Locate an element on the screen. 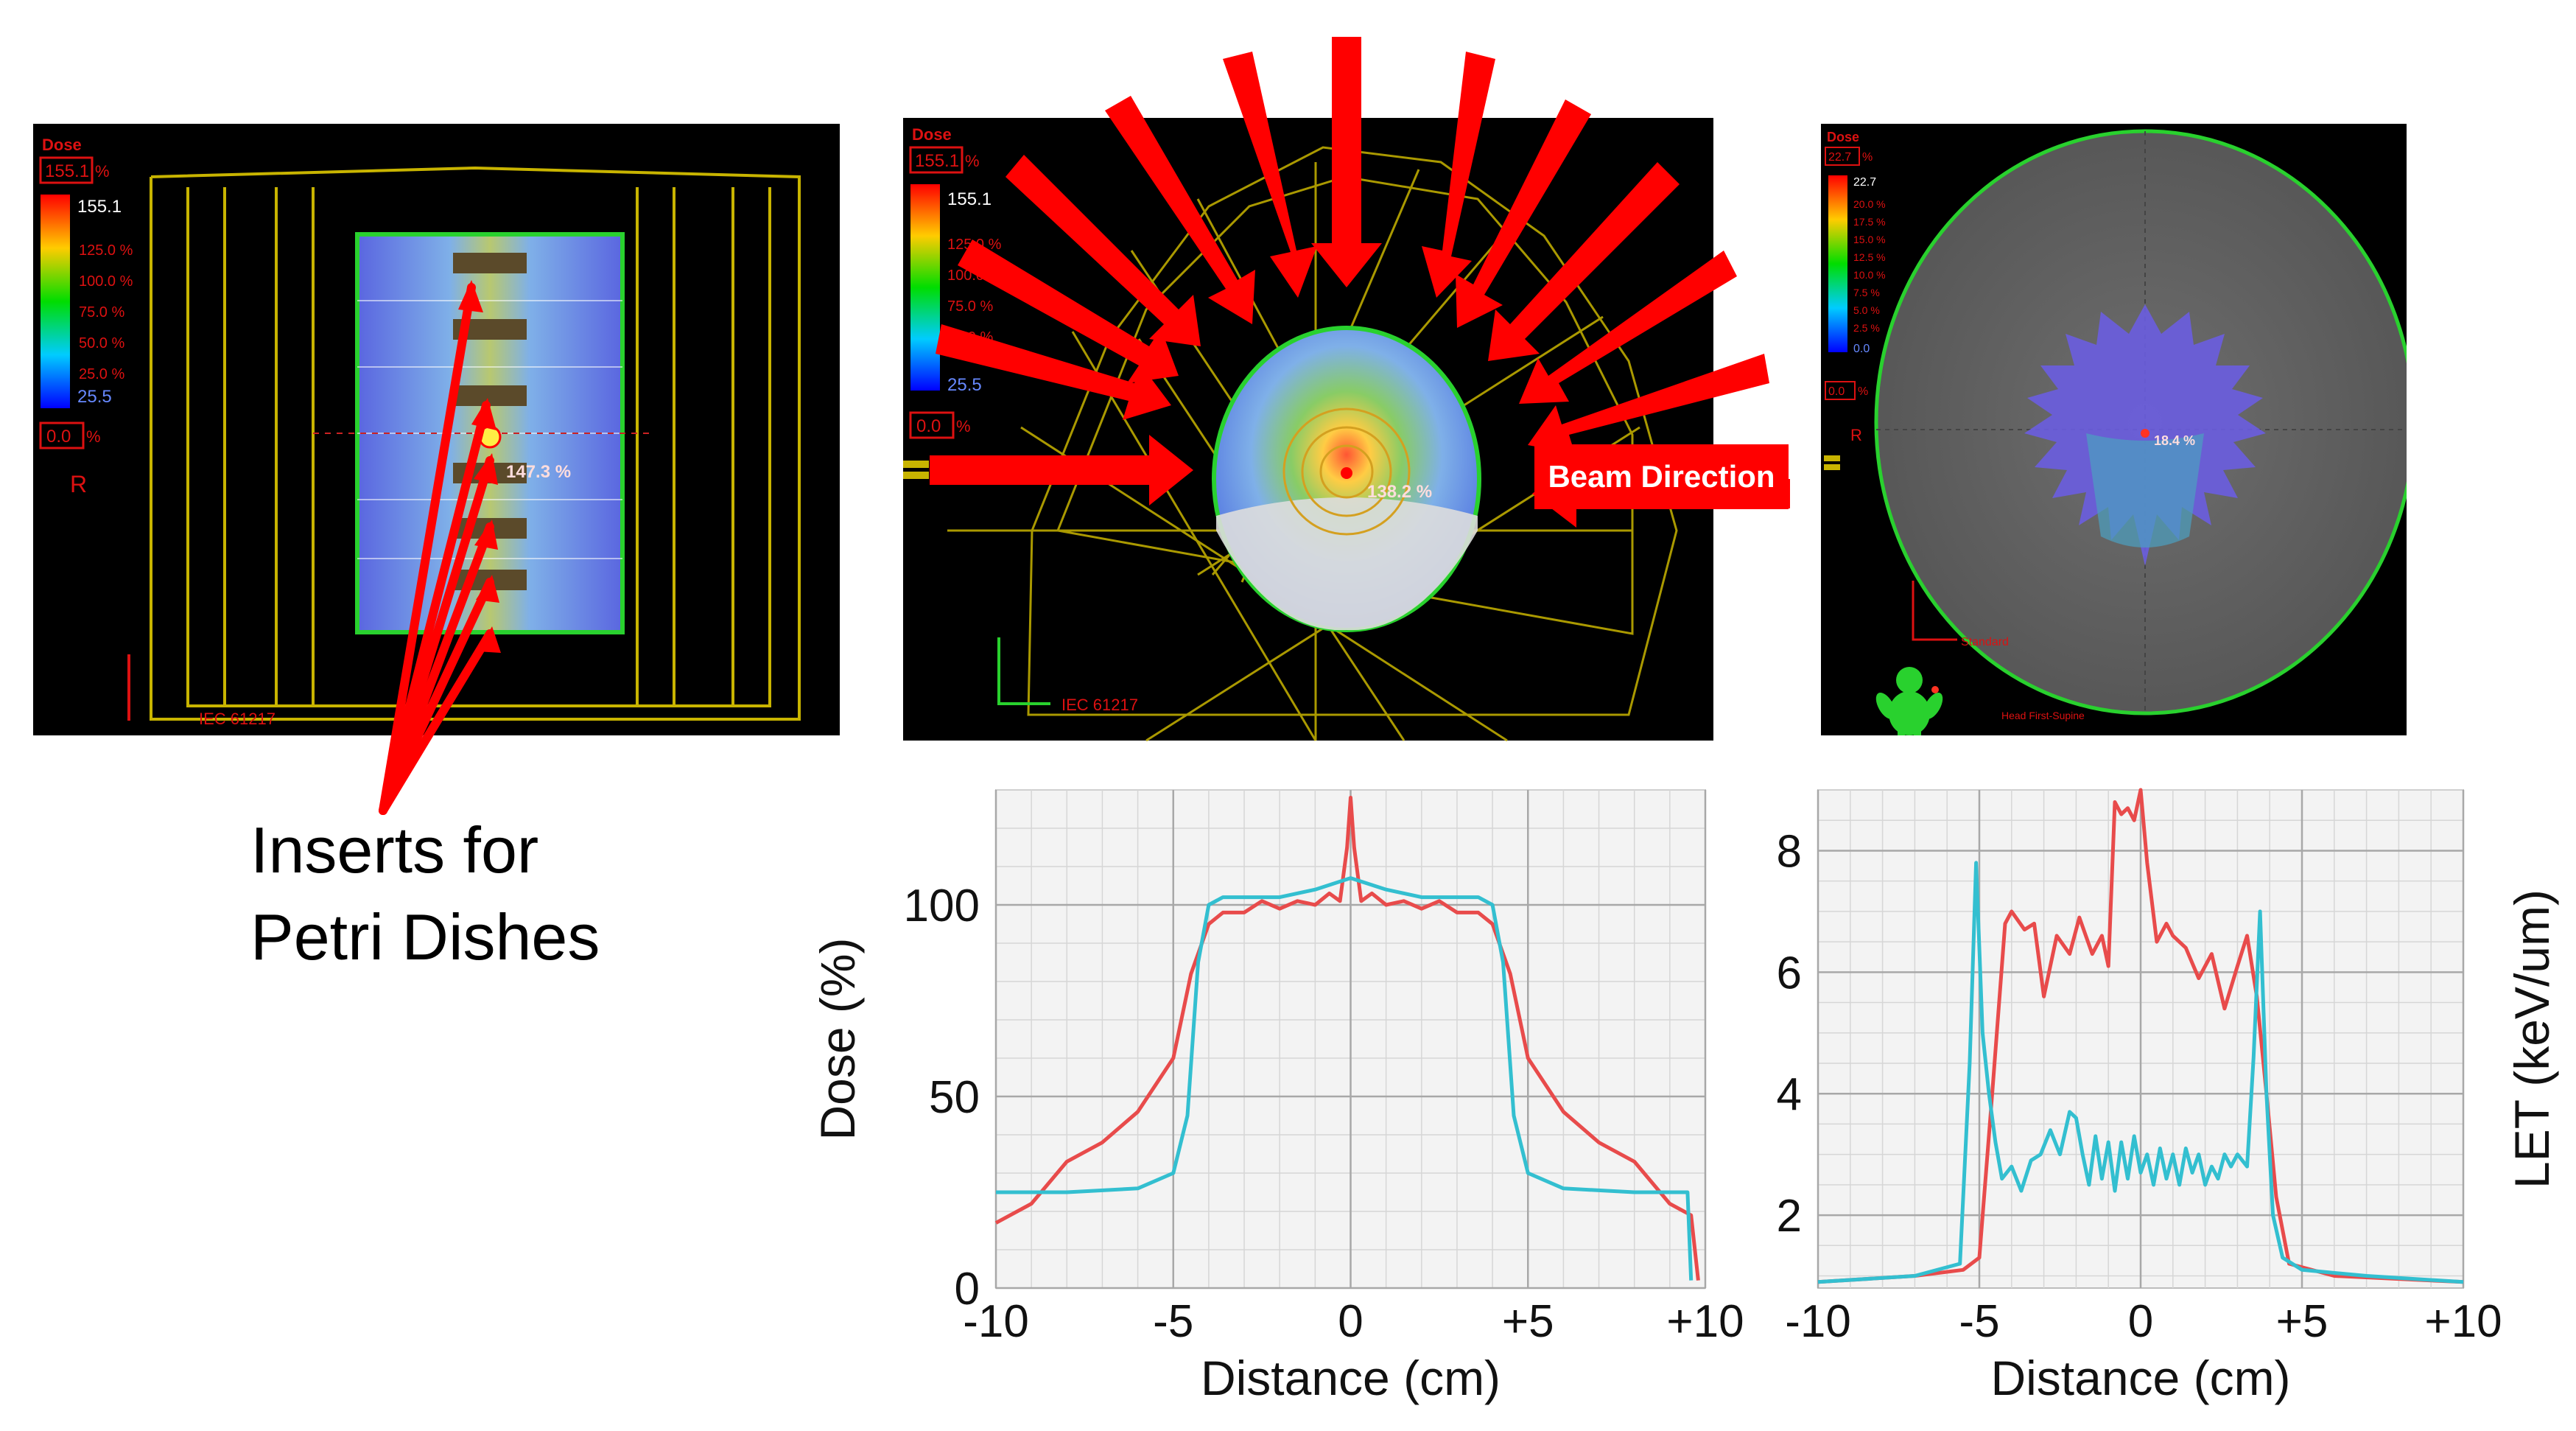  legend-level: 7.5 % is located at coordinates (1866, 292).